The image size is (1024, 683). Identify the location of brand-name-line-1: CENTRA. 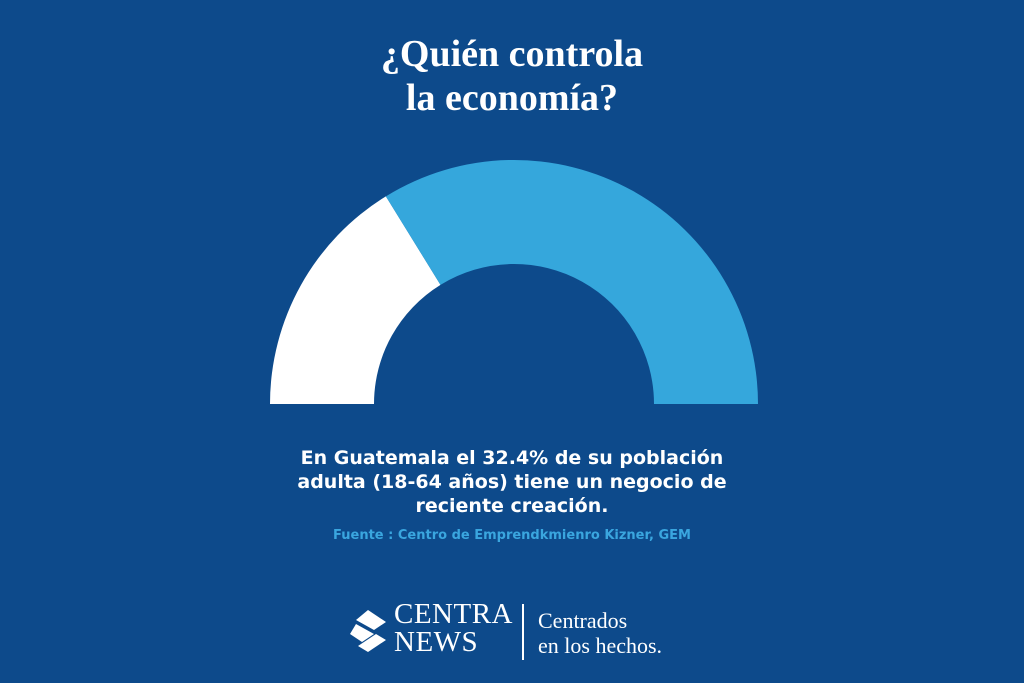
(453, 614).